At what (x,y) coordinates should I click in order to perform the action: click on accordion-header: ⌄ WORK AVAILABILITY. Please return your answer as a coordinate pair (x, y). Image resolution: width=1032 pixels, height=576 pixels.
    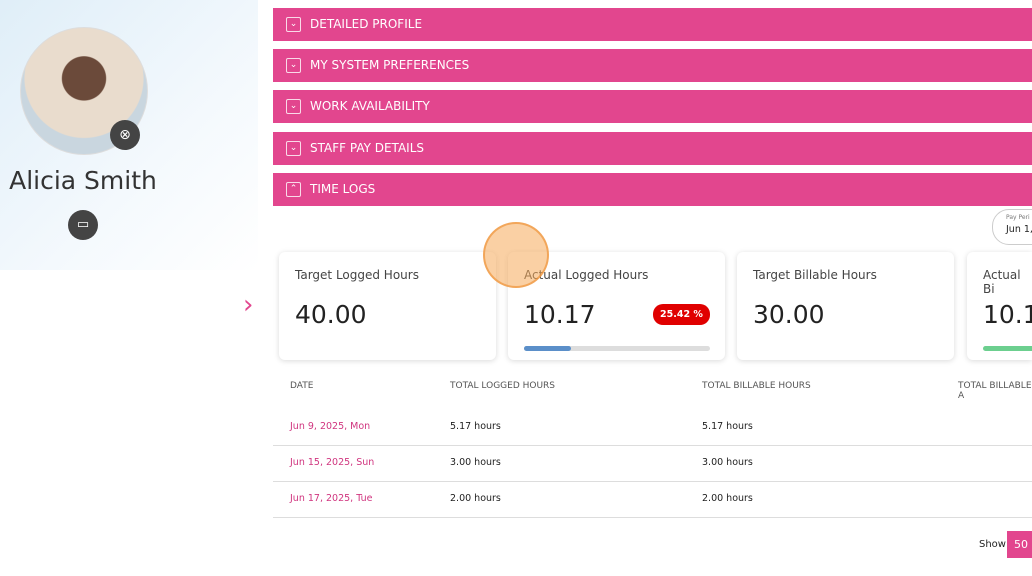
    Looking at the image, I should click on (652, 106).